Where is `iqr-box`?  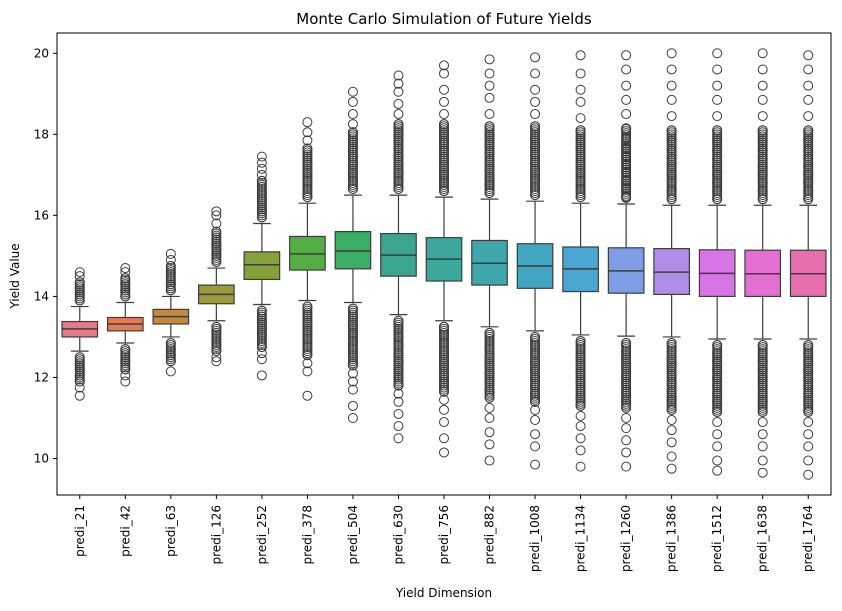
iqr-box is located at coordinates (262, 265).